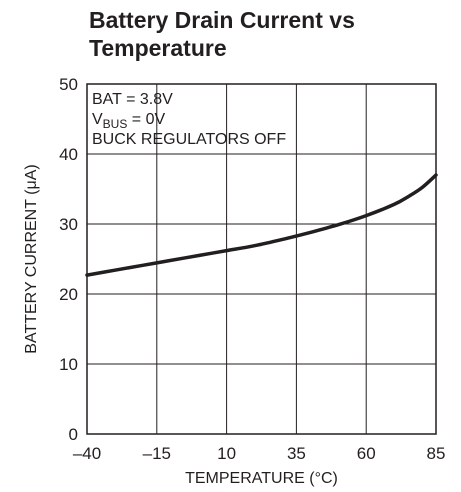 This screenshot has height=492, width=461. I want to click on y-tick-label: 20, so click(68, 294).